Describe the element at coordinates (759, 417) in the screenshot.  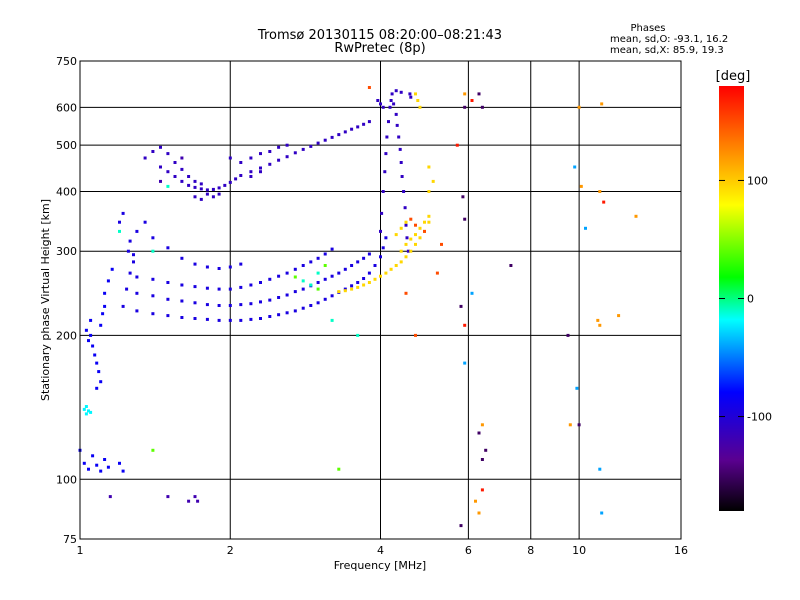
I see `colorbar-tick-label: -100` at that location.